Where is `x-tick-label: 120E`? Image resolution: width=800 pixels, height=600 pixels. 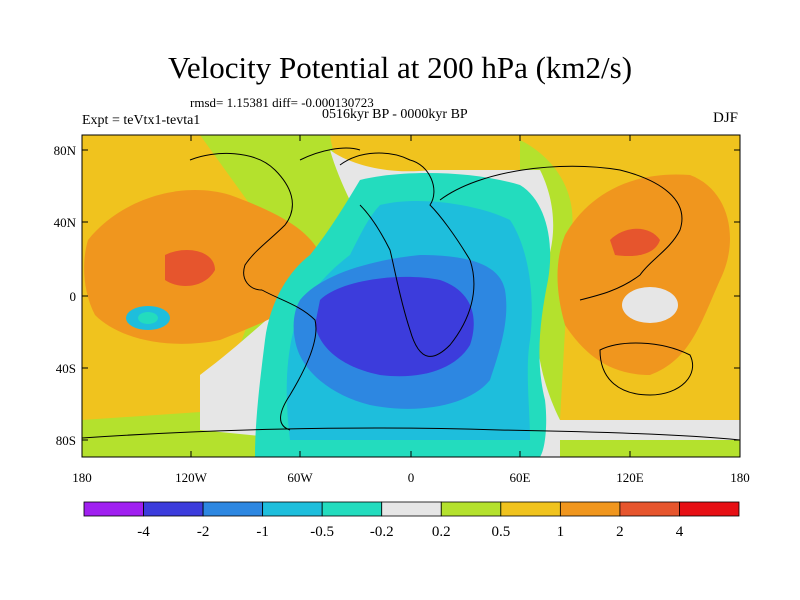 x-tick-label: 120E is located at coordinates (630, 477).